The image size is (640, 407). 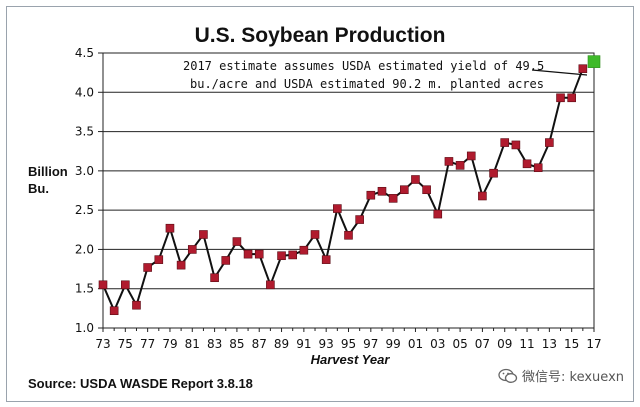 I want to click on x-tick-label: 99, so click(x=392, y=344).